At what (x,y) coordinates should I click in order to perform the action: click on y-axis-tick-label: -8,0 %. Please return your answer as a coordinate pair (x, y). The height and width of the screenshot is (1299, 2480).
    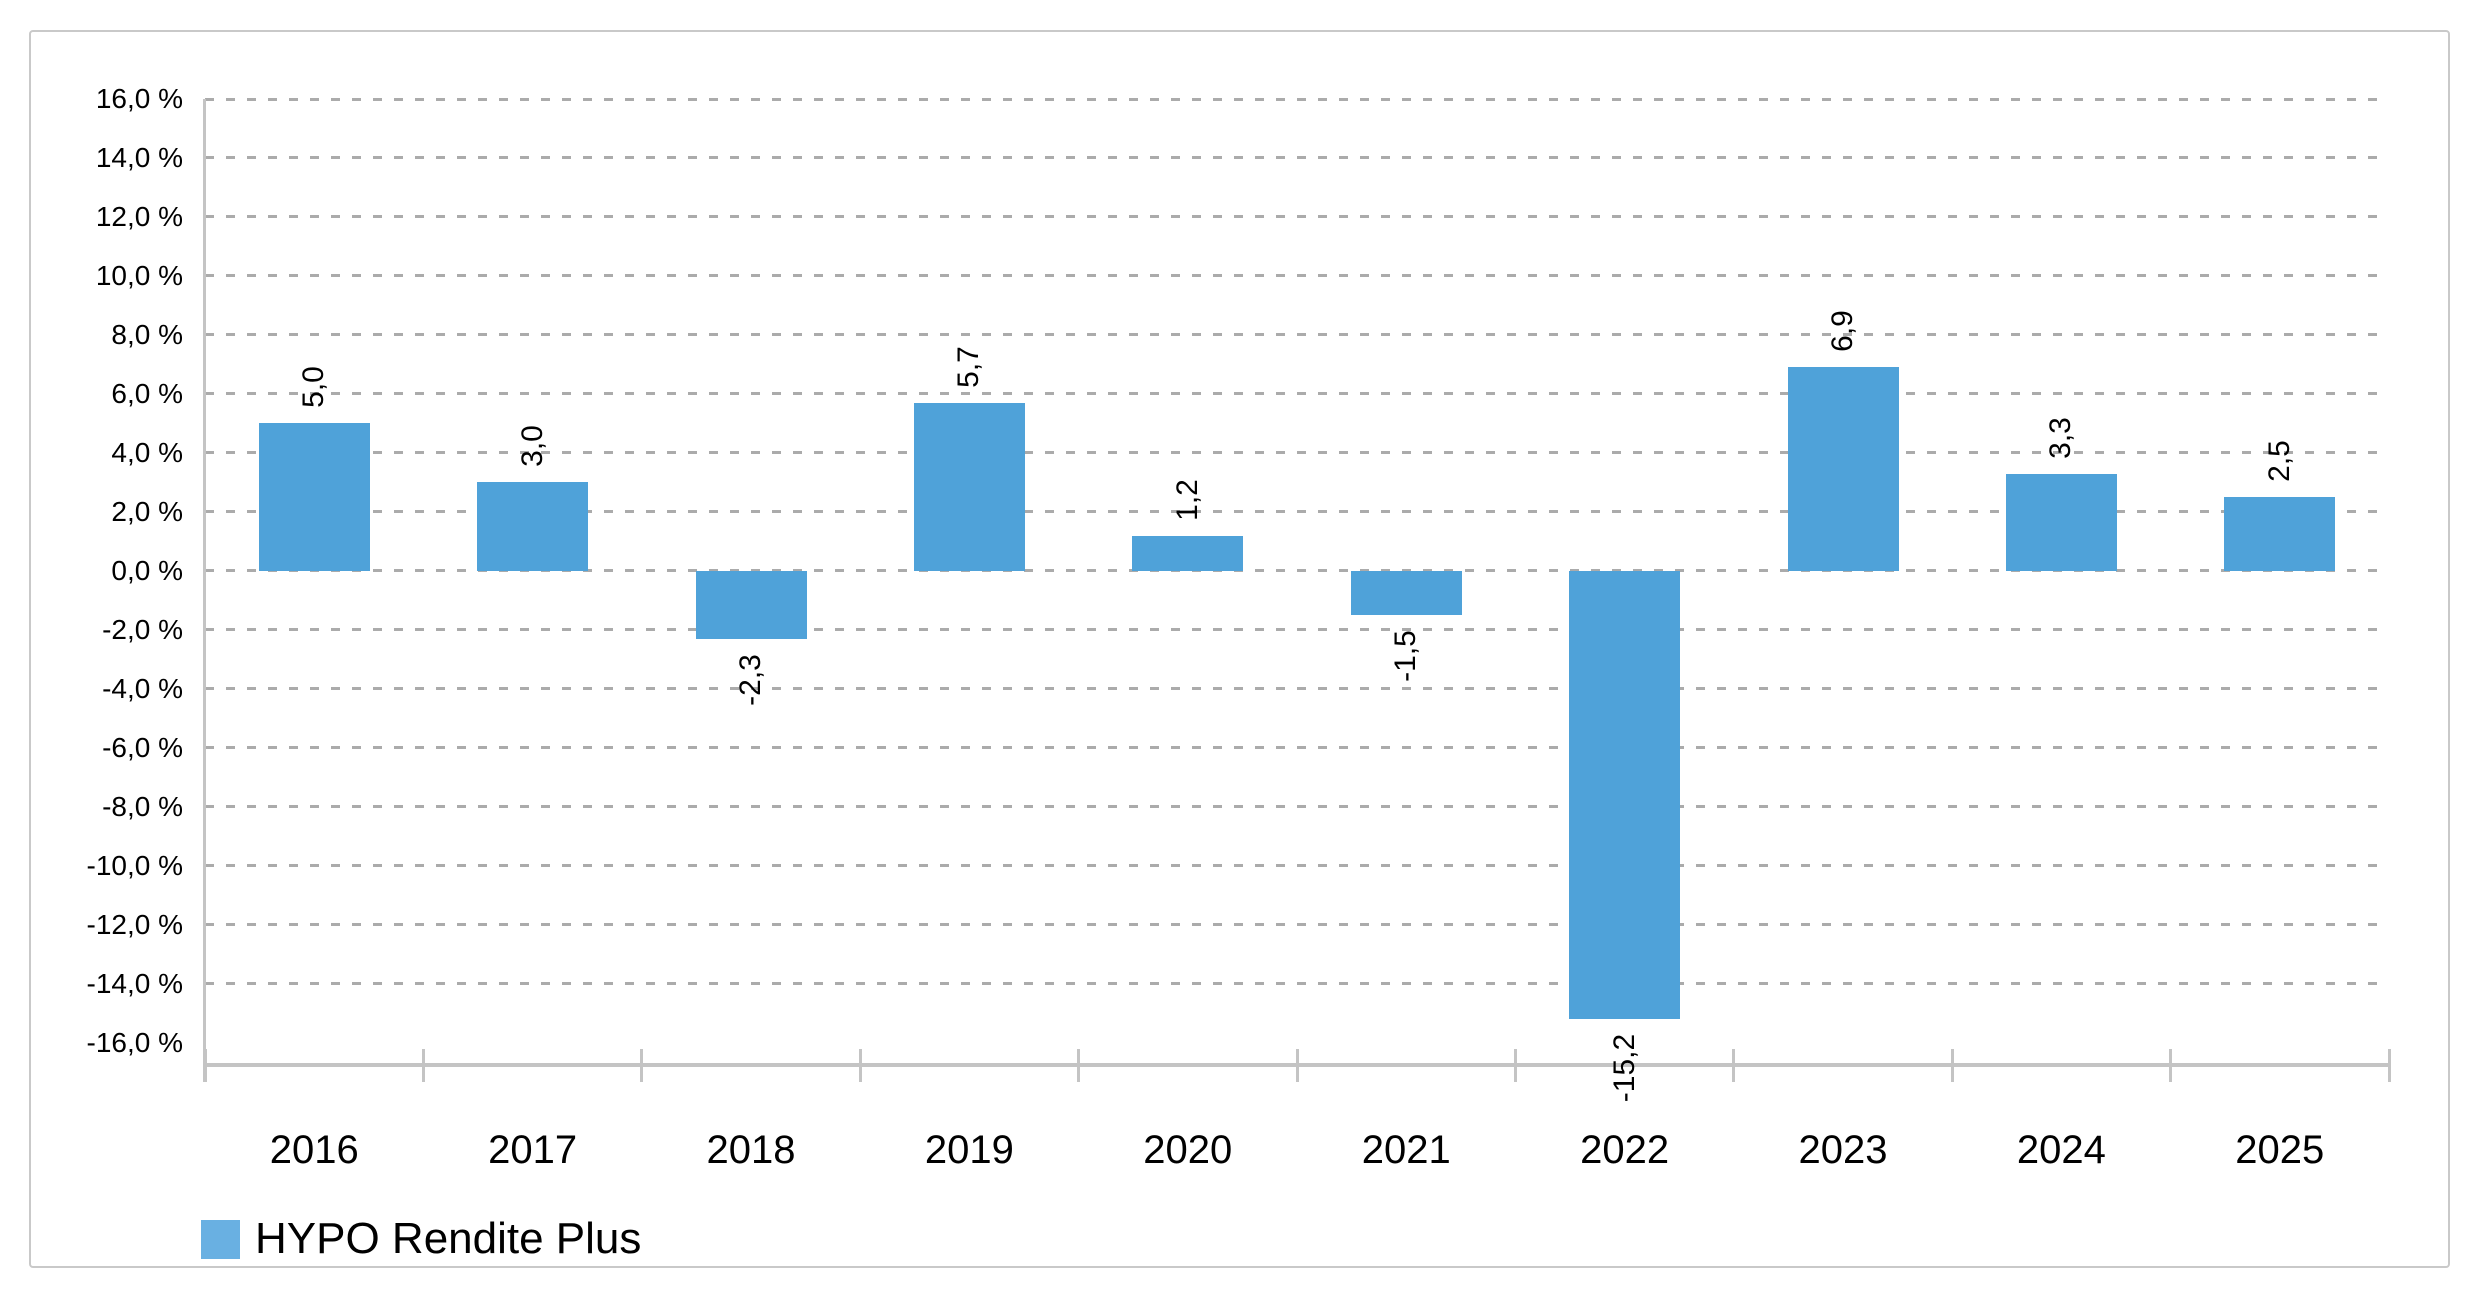
    Looking at the image, I should click on (142, 806).